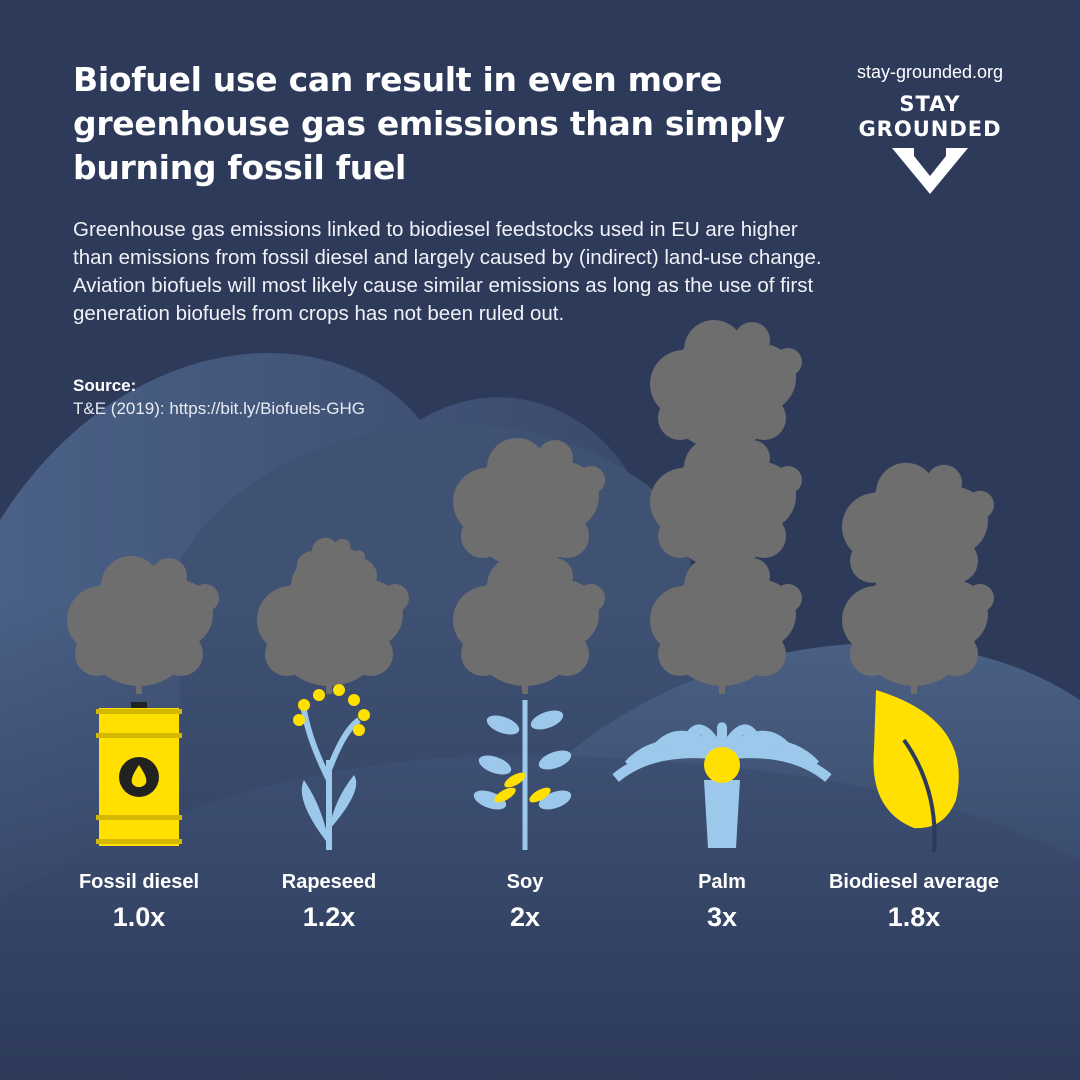  What do you see at coordinates (525, 917) in the screenshot?
I see `value-label: 2x` at bounding box center [525, 917].